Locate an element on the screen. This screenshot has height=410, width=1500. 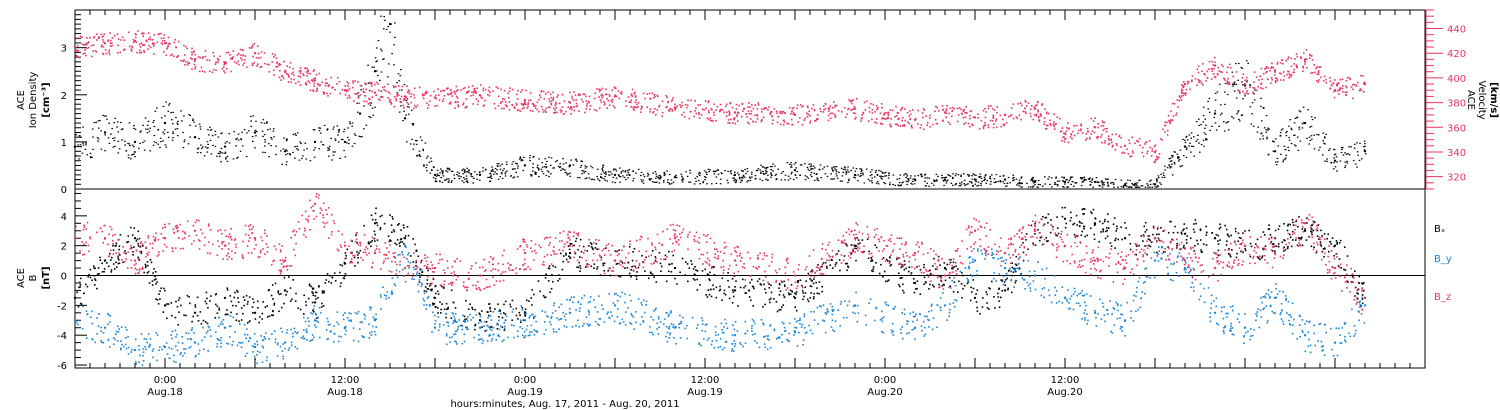
field-tick-label: 2 is located at coordinates (64, 247).